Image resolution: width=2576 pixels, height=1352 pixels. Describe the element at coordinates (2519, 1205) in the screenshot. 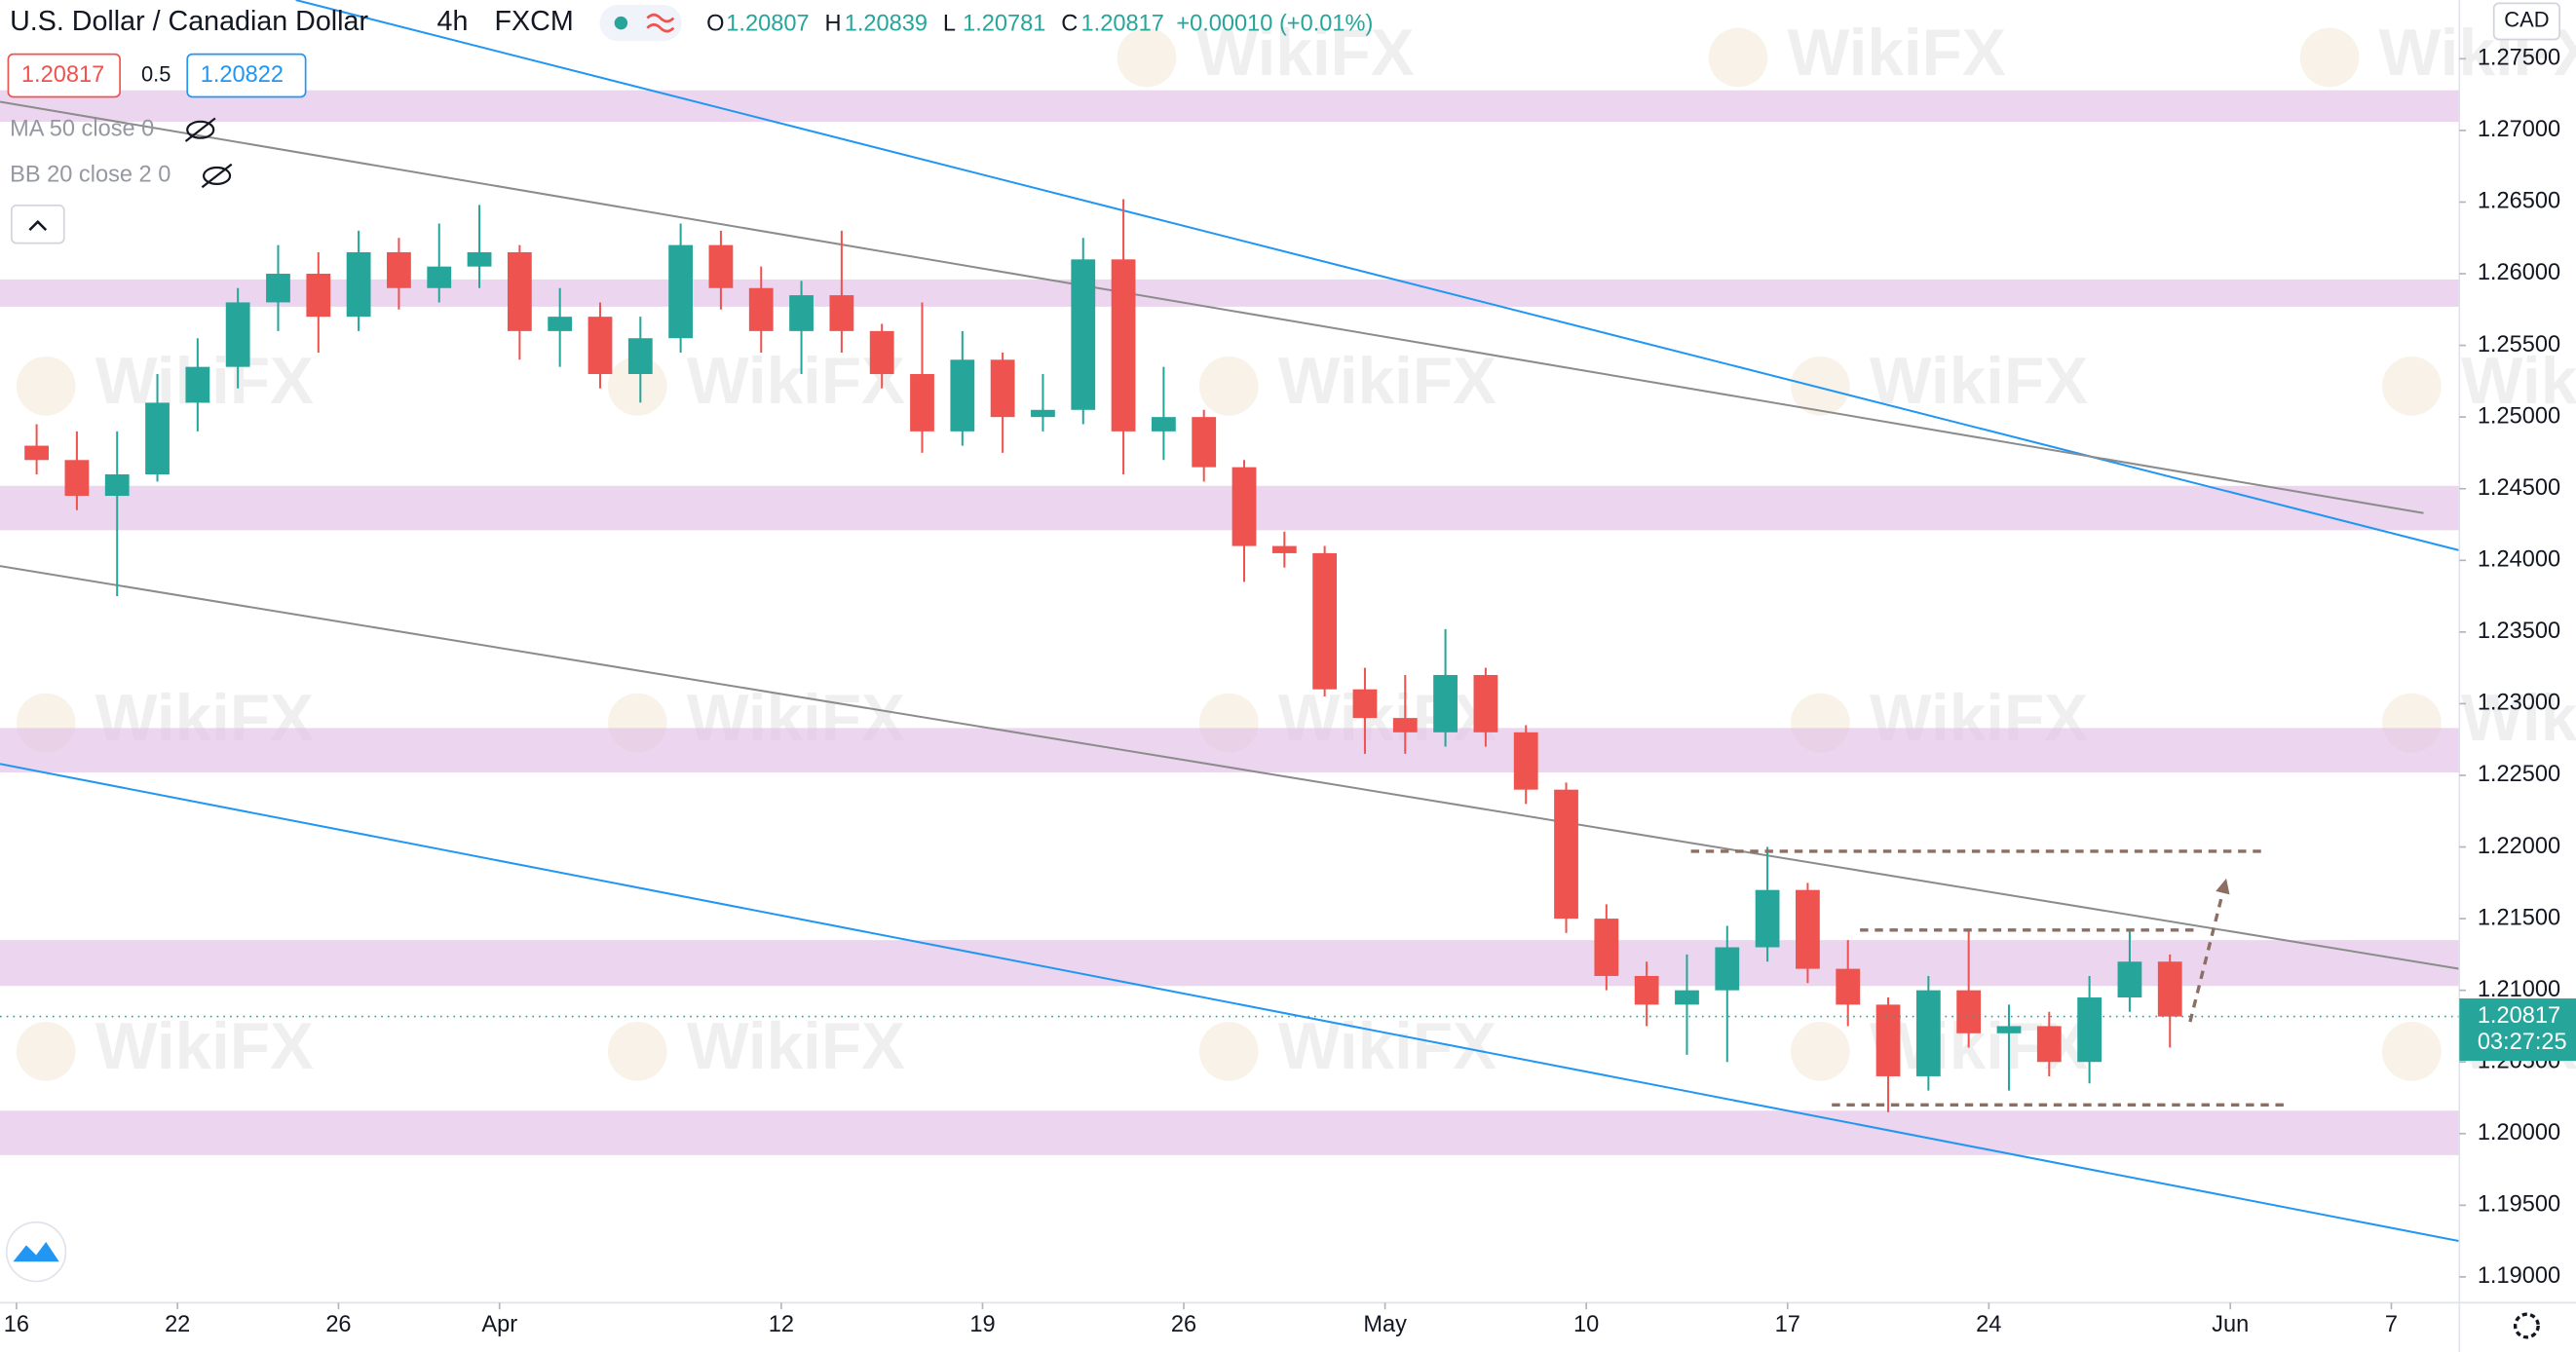

I see `y-tick-label: 1.19500` at that location.